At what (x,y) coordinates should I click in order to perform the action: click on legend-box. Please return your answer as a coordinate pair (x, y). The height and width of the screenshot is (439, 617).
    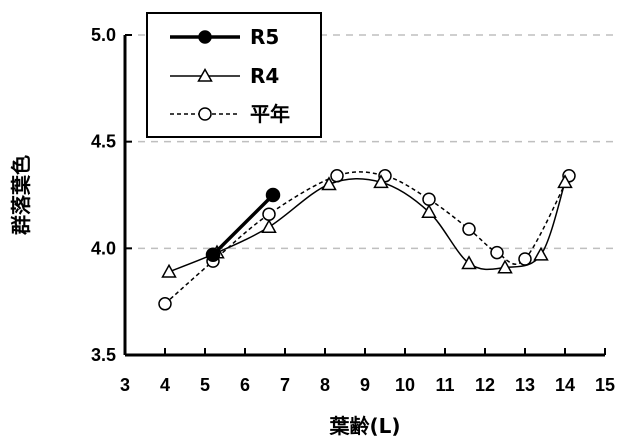
    Looking at the image, I should click on (234, 75).